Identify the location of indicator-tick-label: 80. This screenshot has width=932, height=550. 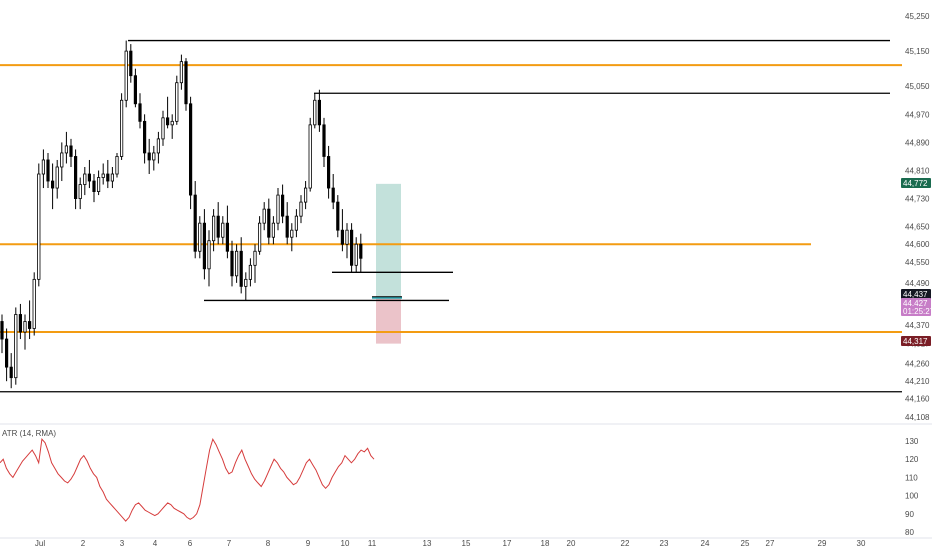
(909, 532).